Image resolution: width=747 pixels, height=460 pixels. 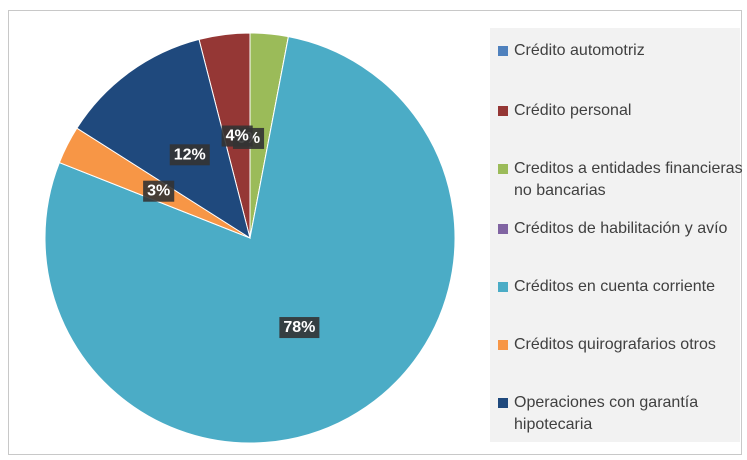 I want to click on legend-label: Créditos en cuenta corriente, so click(x=614, y=286).